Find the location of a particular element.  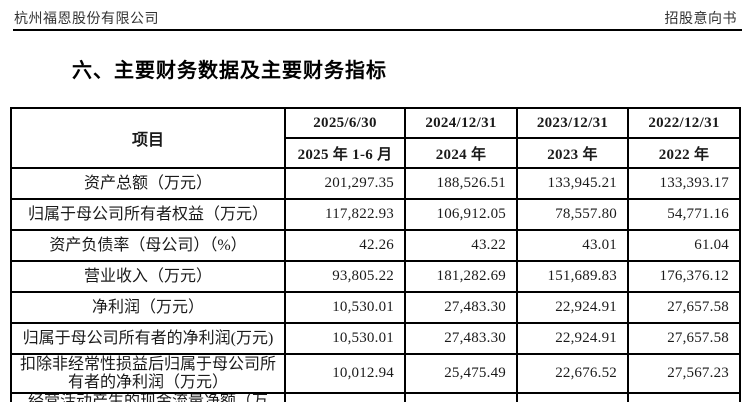

cell-value: 10,012.94 is located at coordinates (345, 373).